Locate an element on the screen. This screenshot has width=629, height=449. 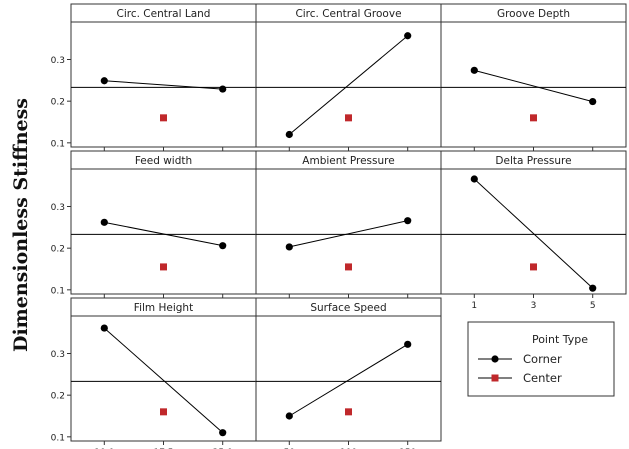
panel-2: Groove Depth0.00001500.00002750.0000400 is located at coordinates (533, 83).